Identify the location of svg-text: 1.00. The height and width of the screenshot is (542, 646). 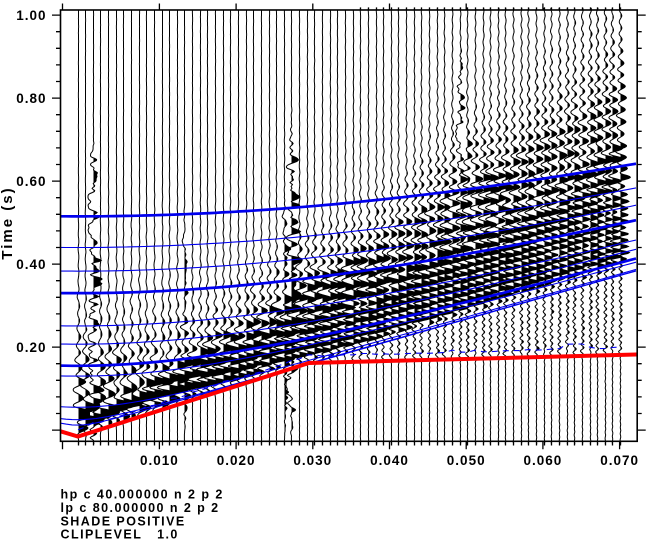
(31, 15).